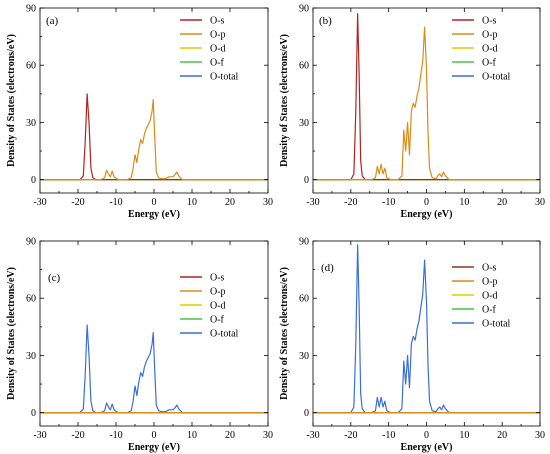 The image size is (550, 454). Describe the element at coordinates (154, 369) in the screenshot. I see `series-line-o-total` at that location.